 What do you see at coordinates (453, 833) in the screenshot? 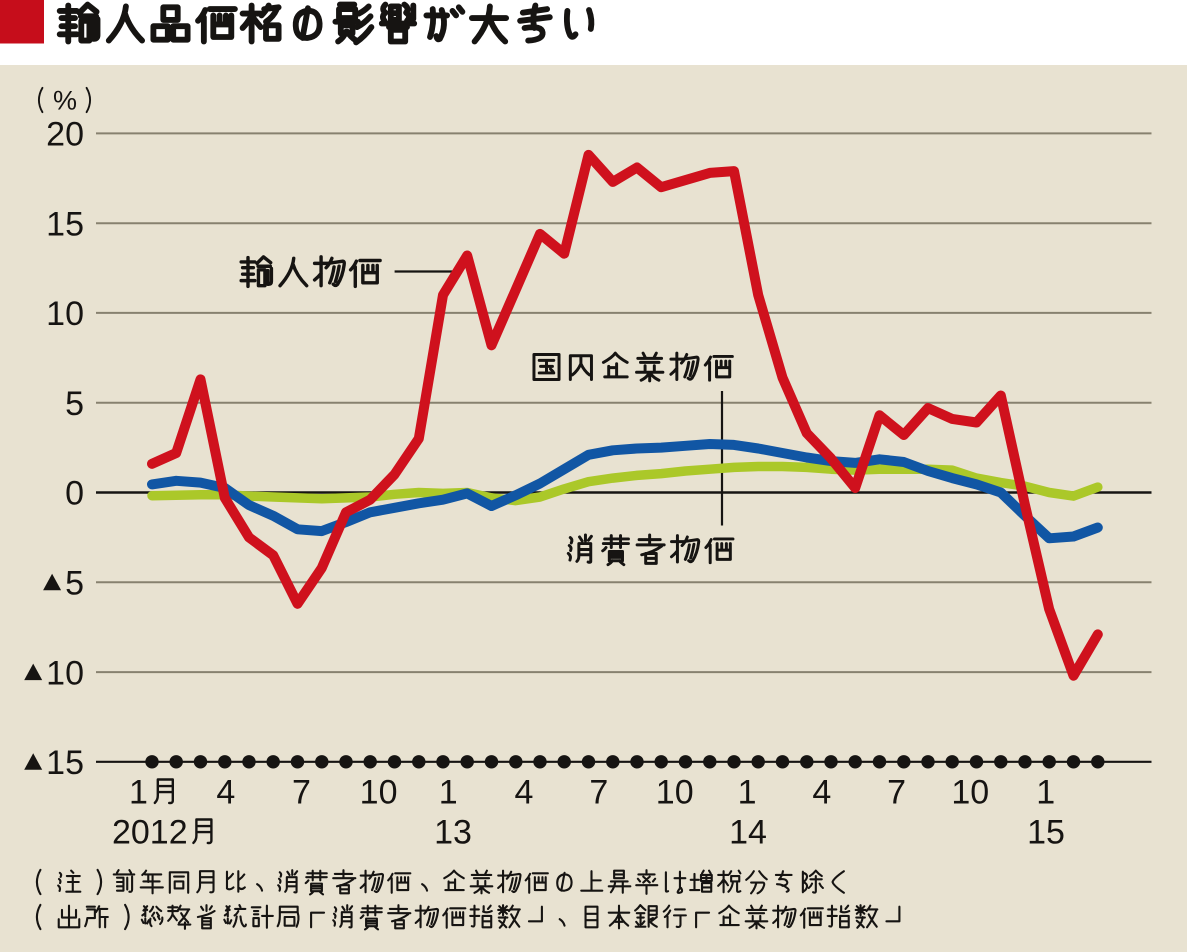
I see `svg-text: 13` at bounding box center [453, 833].